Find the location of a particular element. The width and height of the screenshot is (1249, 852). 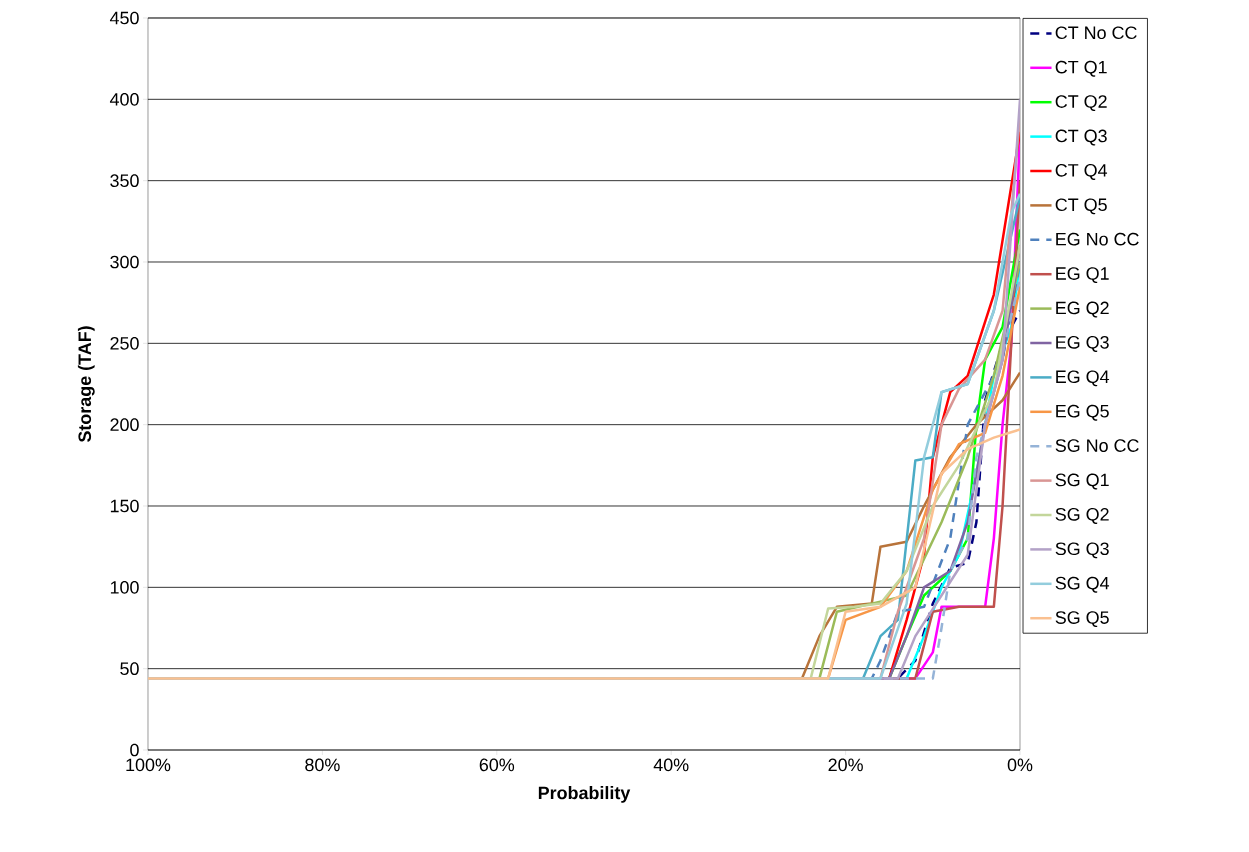

legend-label: CT Q2 is located at coordinates (1081, 103).